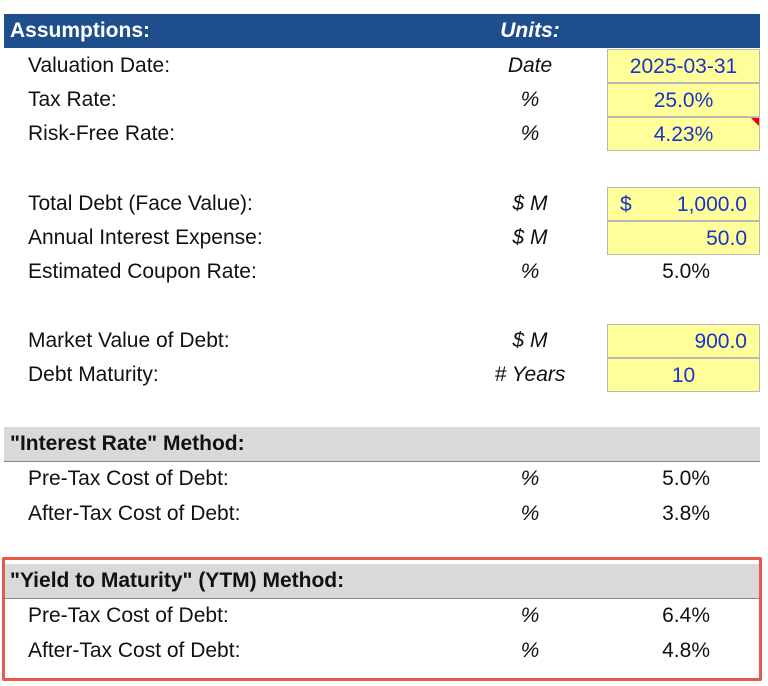  What do you see at coordinates (683, 204) in the screenshot?
I see `row-value: $1,000.0` at bounding box center [683, 204].